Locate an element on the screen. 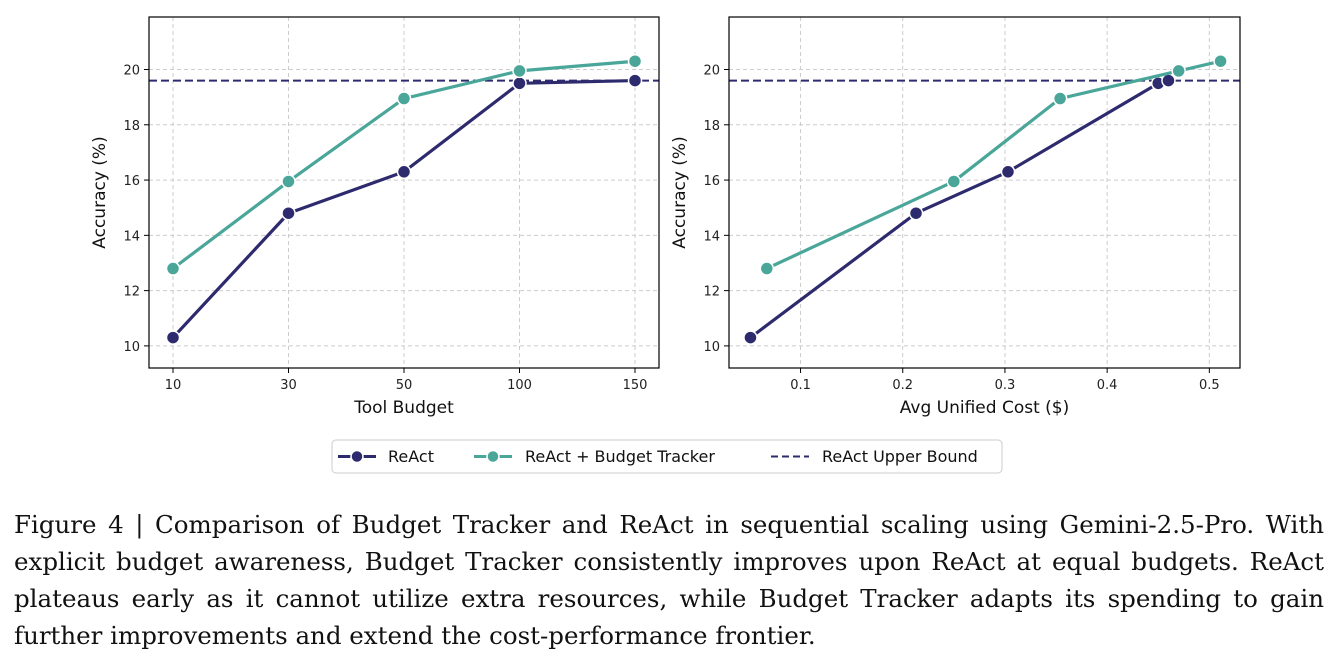  legend-item-tracker: ReAct + Budget Tracker is located at coordinates (594, 456).